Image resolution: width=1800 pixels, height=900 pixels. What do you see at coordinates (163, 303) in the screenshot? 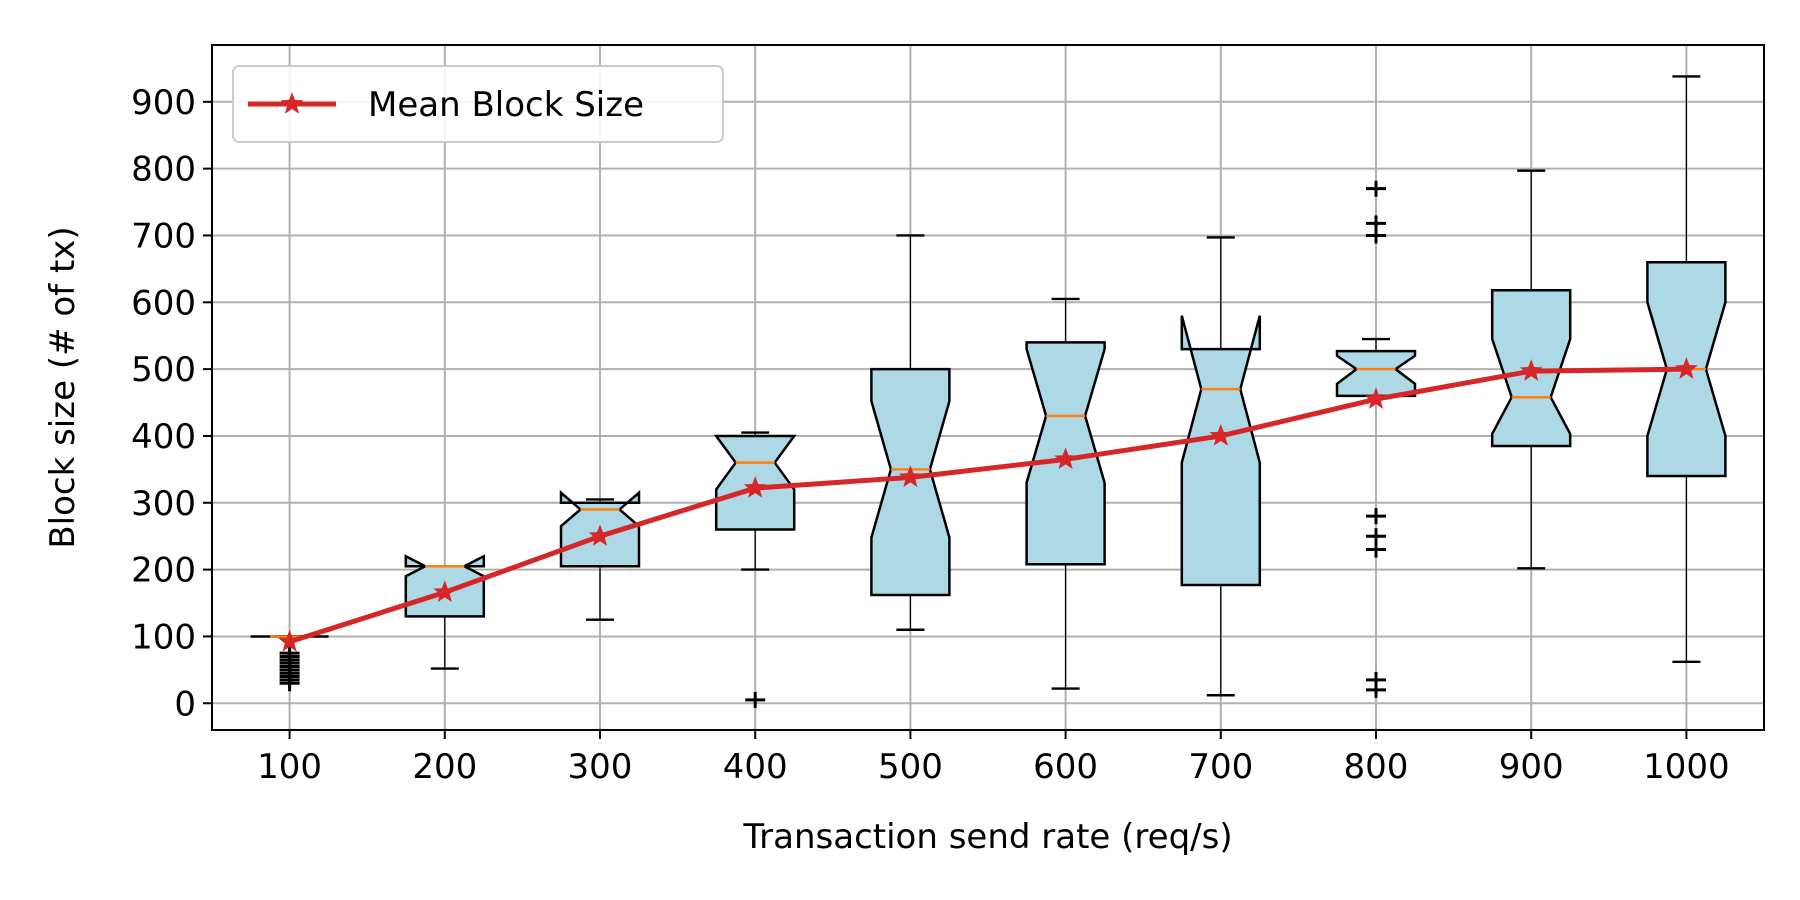
I see `y-tick-label: 600` at bounding box center [163, 303].